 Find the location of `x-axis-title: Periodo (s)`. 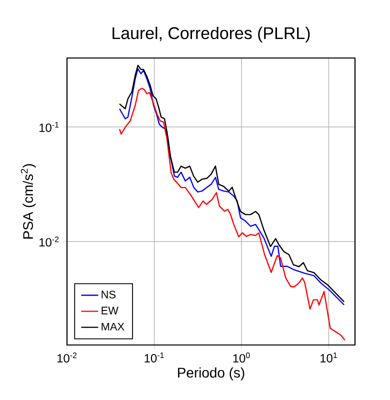

x-axis-title: Periodo (s) is located at coordinates (211, 373).